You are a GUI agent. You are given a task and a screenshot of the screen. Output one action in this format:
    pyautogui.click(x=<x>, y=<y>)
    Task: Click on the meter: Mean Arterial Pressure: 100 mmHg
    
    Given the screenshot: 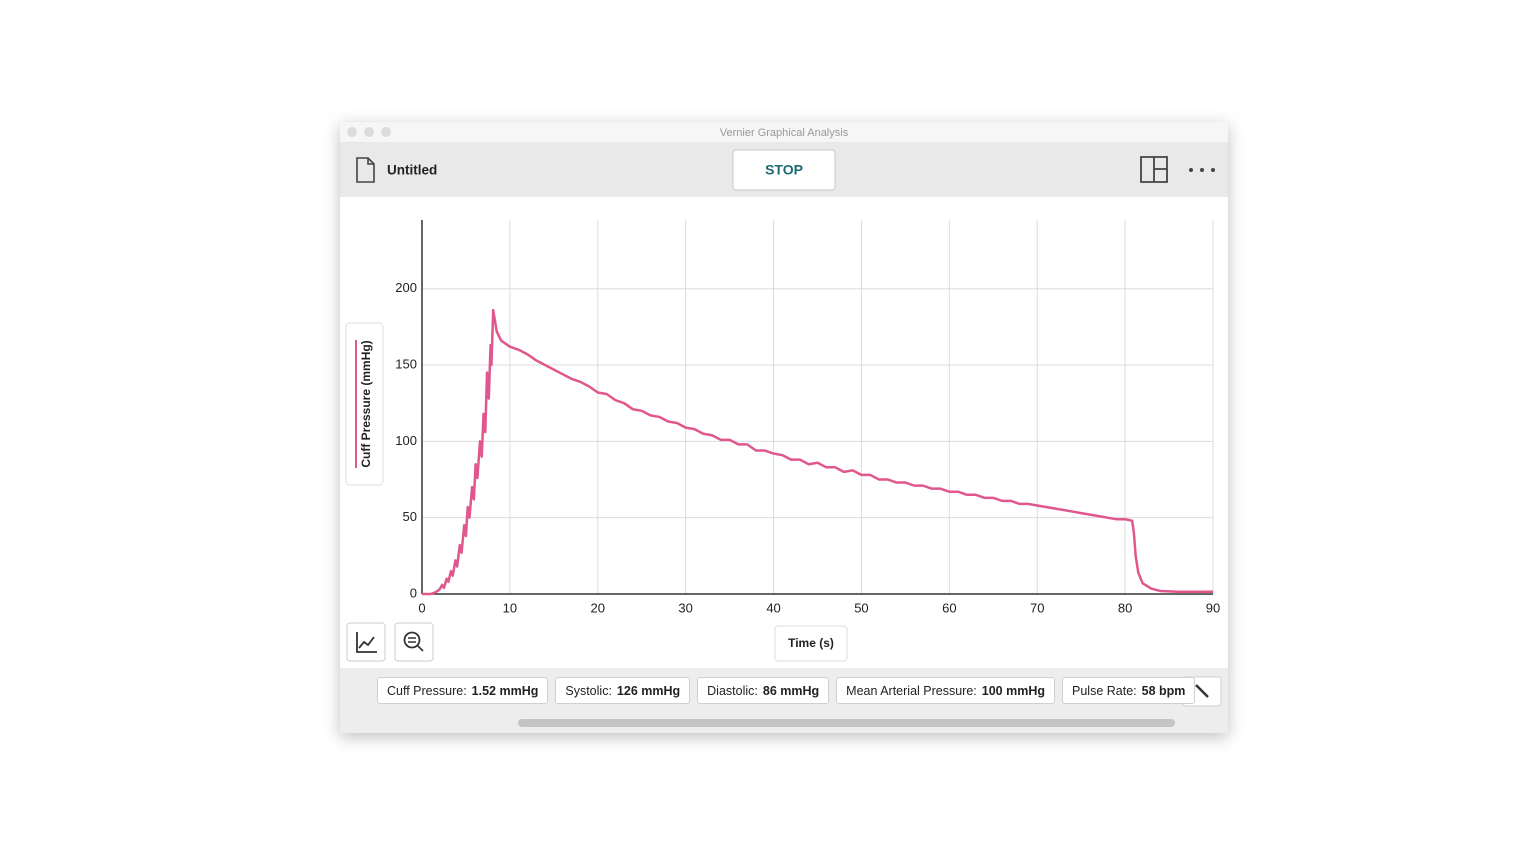 What is the action you would take?
    pyautogui.click(x=945, y=690)
    